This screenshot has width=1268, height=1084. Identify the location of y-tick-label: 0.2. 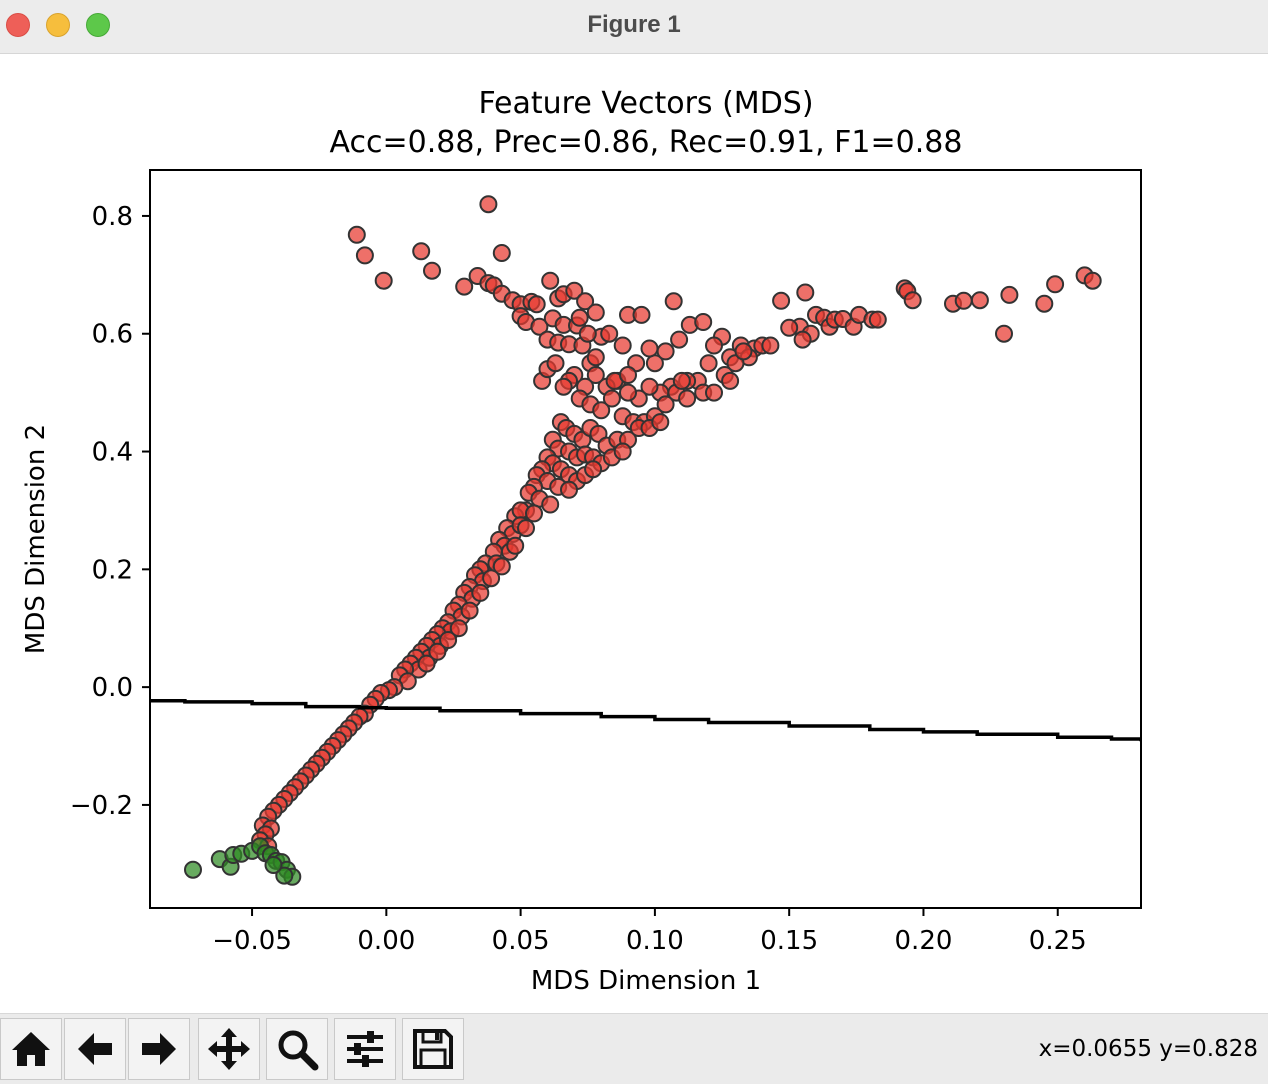
(112, 570).